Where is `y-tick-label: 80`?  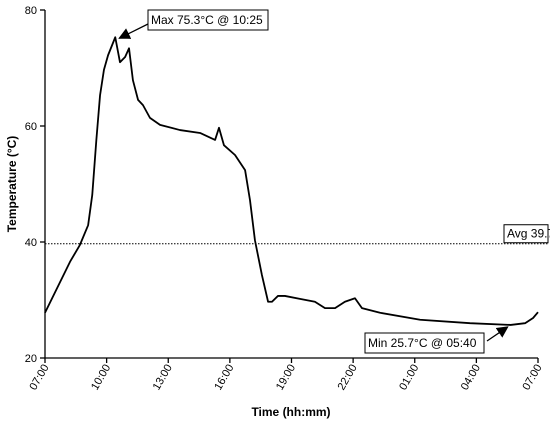
y-tick-label: 80 is located at coordinates (31, 11).